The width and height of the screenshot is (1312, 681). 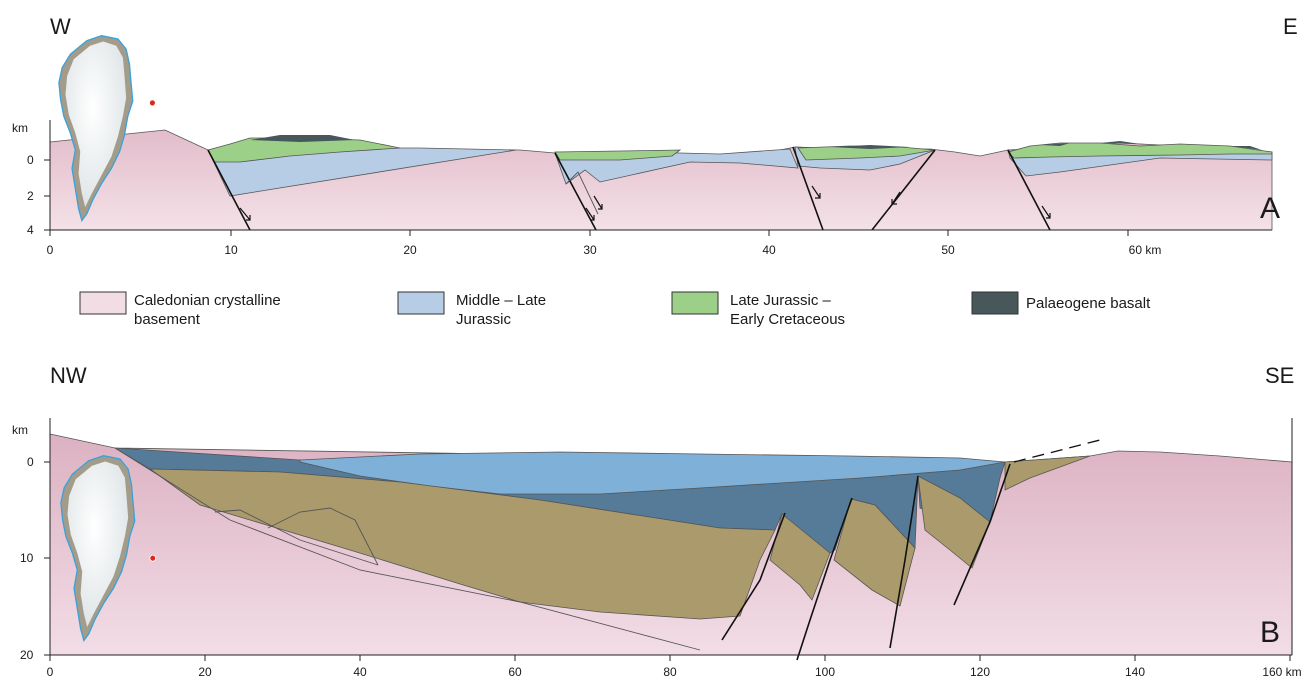 What do you see at coordinates (904, 562) in the screenshot?
I see `fault-b3` at bounding box center [904, 562].